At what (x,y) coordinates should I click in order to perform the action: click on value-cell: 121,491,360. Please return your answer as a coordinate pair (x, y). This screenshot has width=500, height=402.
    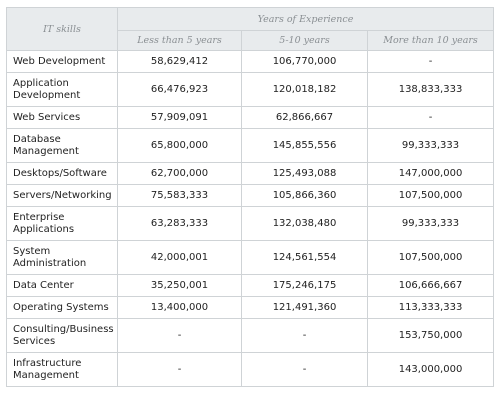
    Looking at the image, I should click on (304, 307).